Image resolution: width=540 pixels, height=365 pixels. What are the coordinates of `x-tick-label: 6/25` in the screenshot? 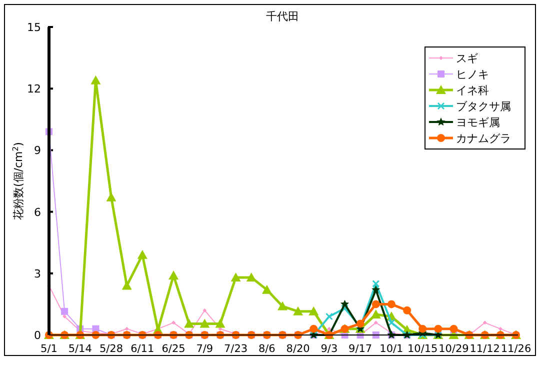 It's located at (174, 349).